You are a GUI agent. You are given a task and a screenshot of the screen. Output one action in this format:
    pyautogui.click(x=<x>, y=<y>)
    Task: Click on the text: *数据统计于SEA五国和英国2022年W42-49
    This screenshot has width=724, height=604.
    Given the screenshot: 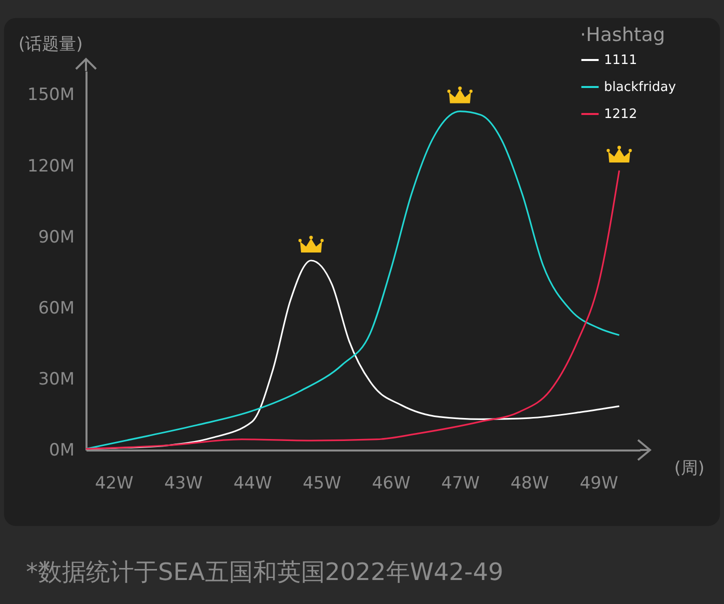 What is the action you would take?
    pyautogui.click(x=265, y=572)
    